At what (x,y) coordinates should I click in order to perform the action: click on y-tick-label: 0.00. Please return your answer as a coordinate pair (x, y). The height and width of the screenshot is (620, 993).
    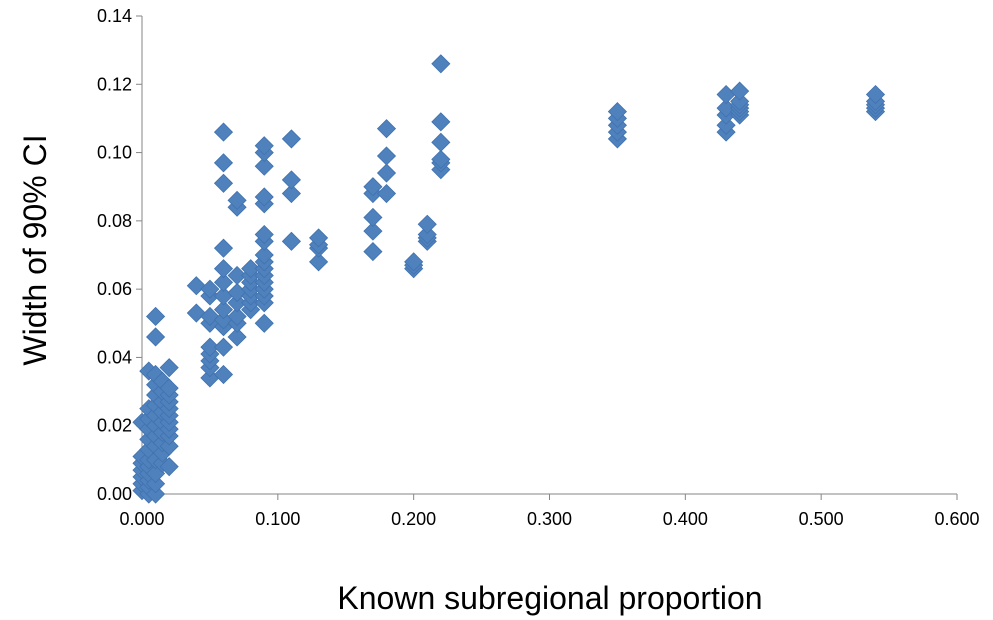
    Looking at the image, I should click on (114, 494).